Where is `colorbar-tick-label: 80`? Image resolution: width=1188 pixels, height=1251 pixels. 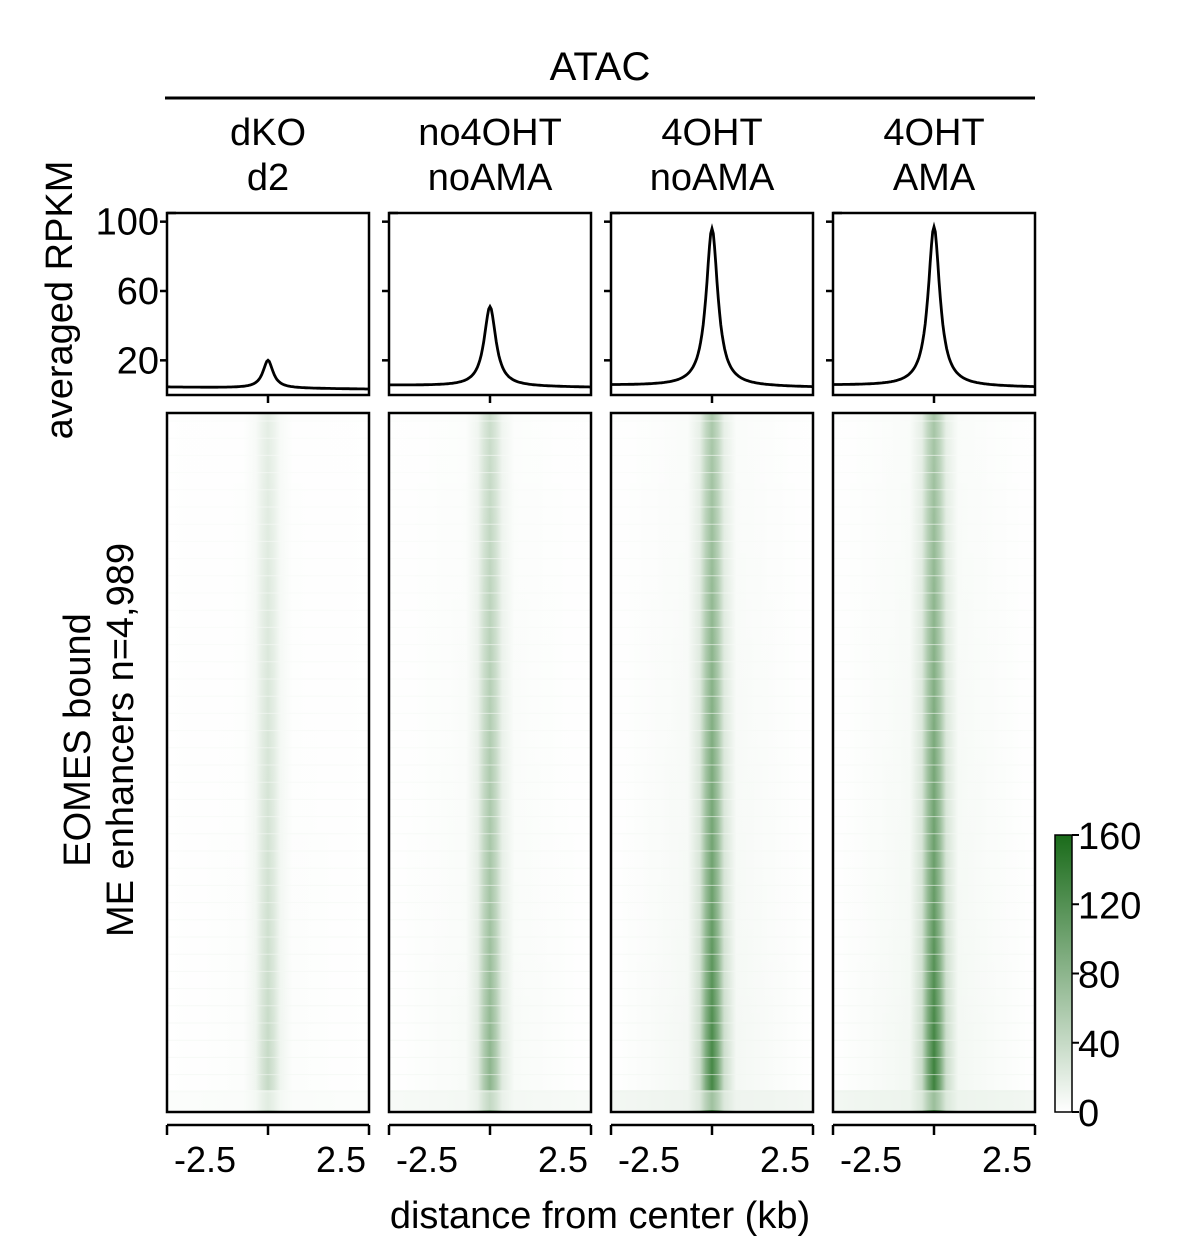
colorbar-tick-label: 80 is located at coordinates (1099, 976).